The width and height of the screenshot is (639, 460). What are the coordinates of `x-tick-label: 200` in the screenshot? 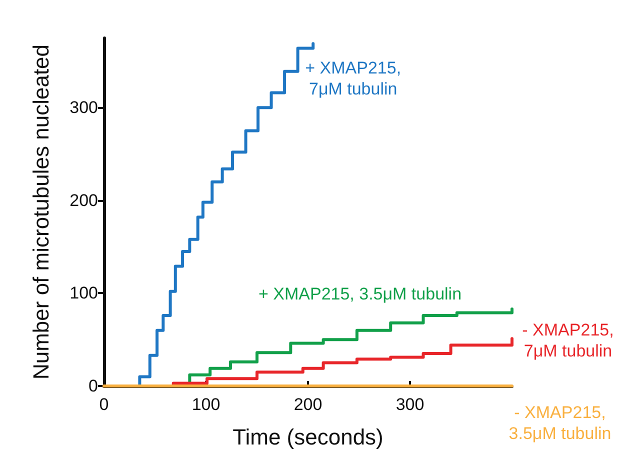 It's located at (308, 404).